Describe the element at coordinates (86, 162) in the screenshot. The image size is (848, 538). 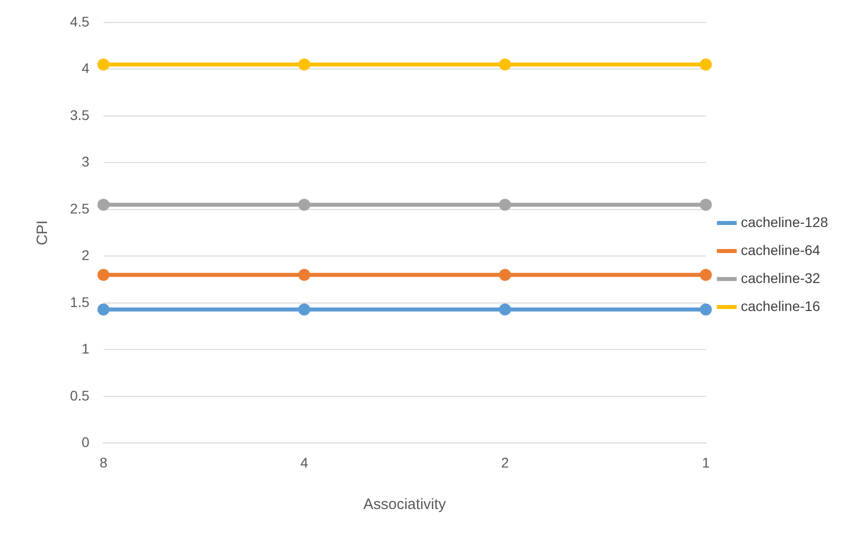
I see `y-tick-label: 3` at that location.